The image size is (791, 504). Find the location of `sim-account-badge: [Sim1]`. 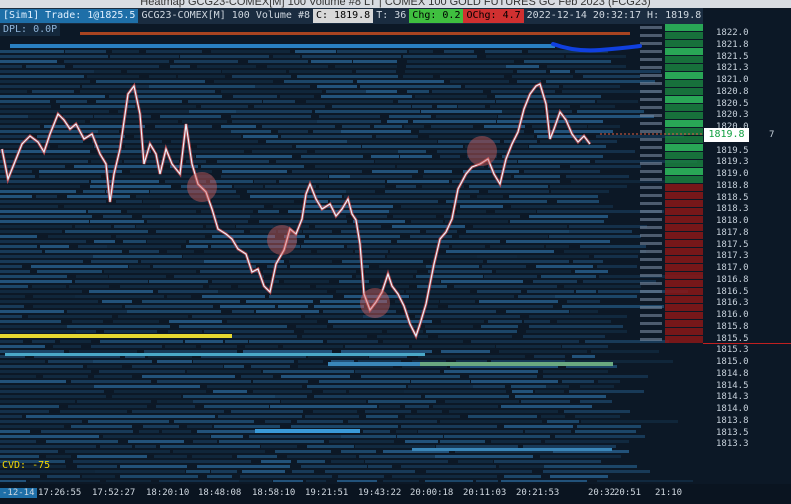

sim-account-badge: [Sim1] is located at coordinates (21, 16).